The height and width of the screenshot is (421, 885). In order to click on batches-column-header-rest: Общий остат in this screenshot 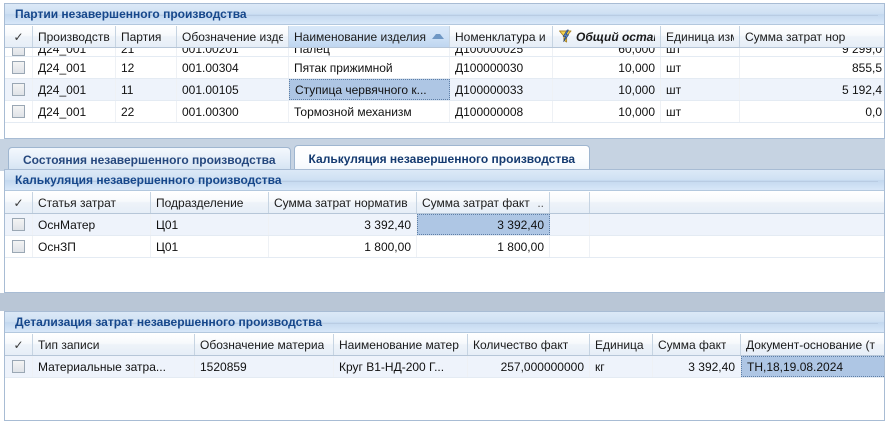, I will do `click(607, 36)`.